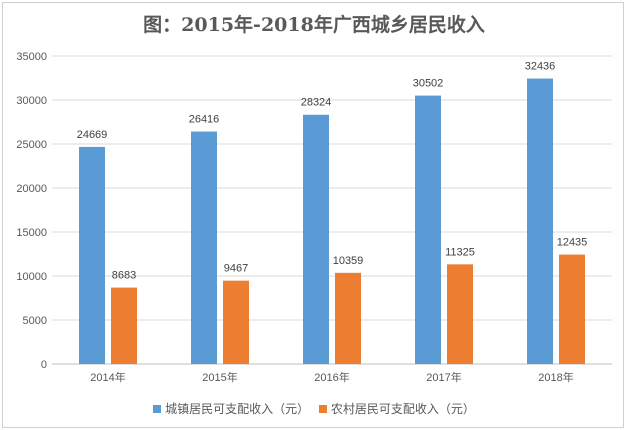 The height and width of the screenshot is (430, 628). What do you see at coordinates (236, 269) in the screenshot?
I see `data-label: 9467` at bounding box center [236, 269].